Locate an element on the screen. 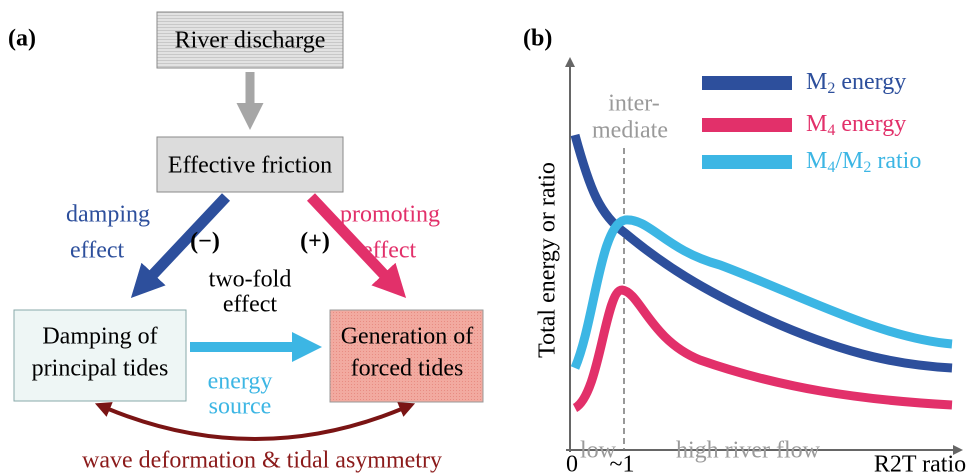 The width and height of the screenshot is (976, 474). panel-label: (a) is located at coordinates (22, 39).